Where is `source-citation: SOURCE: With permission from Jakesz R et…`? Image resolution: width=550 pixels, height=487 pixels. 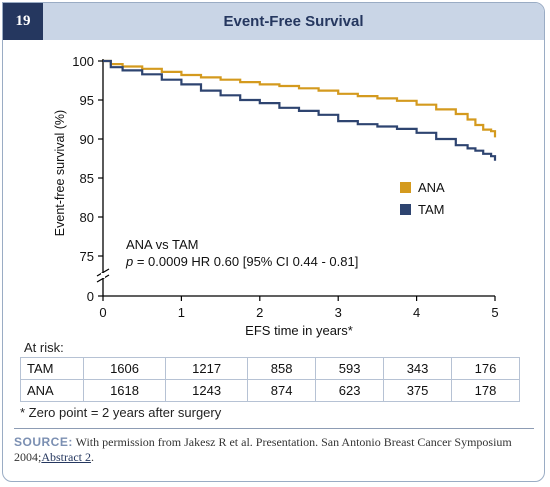
source-citation: SOURCE: With permission from Jakesz R et… is located at coordinates (273, 450).